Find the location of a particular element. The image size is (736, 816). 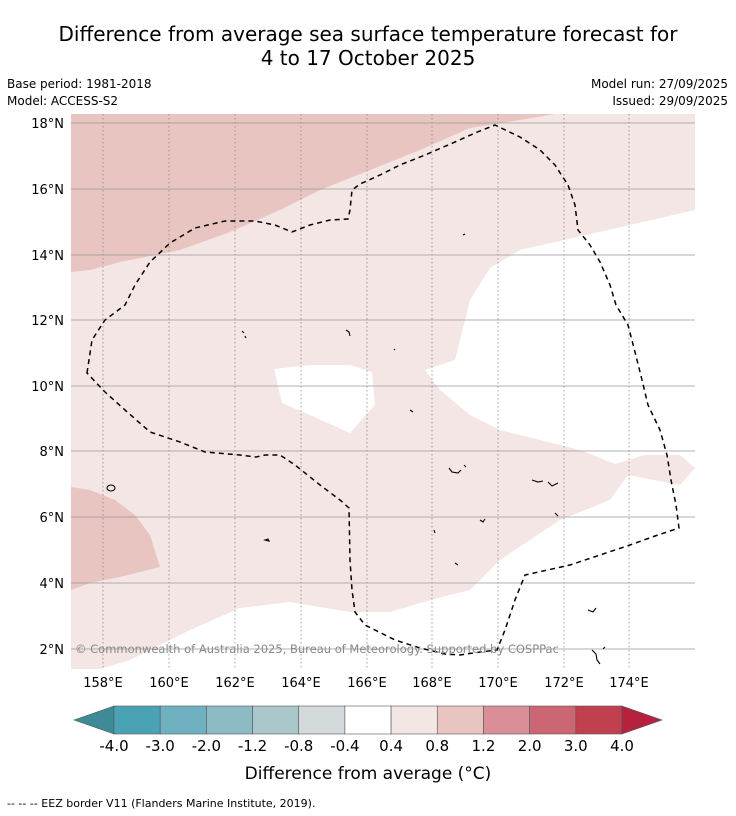

lat-label: 6°N is located at coordinates (52, 518).